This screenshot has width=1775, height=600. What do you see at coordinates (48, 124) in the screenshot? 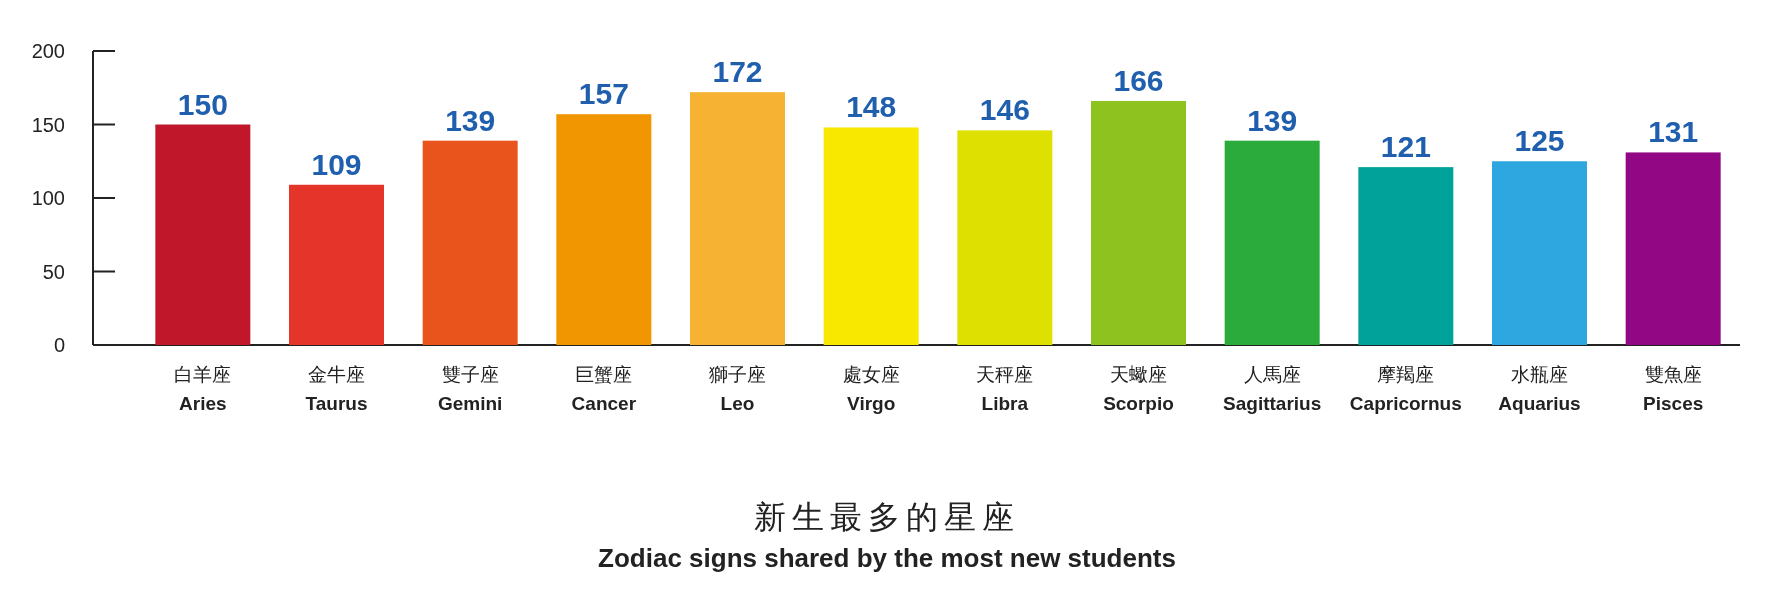
I see `y-tick-label: 150` at bounding box center [48, 124].